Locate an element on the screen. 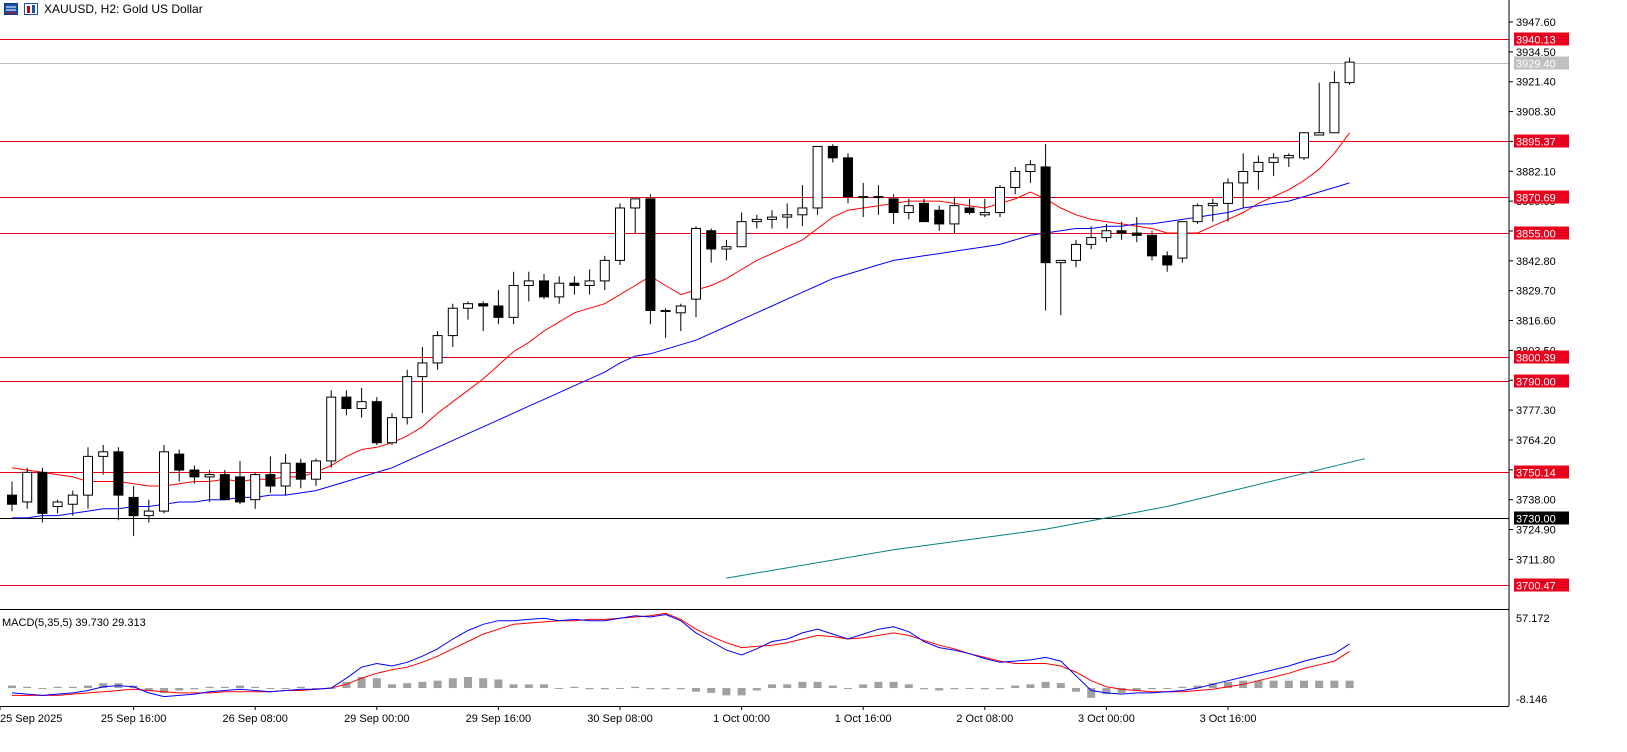  price-tick-label: 3882.10 is located at coordinates (1536, 172).